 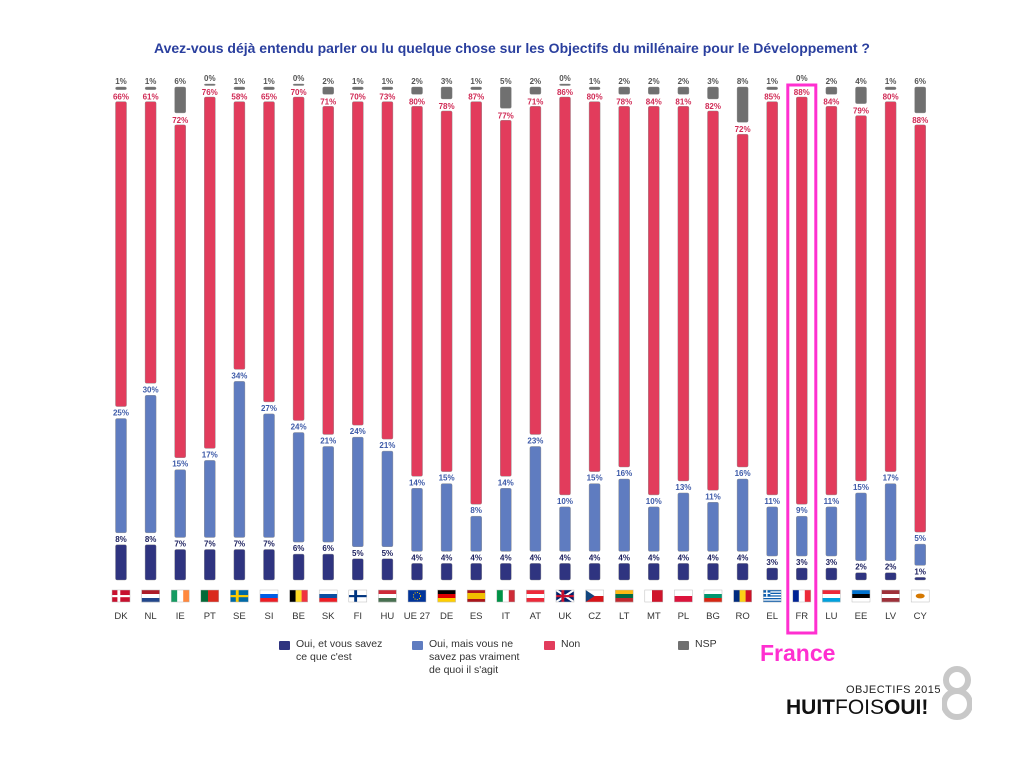 I want to click on data-label-oui-sait: 8%, so click(x=151, y=539).